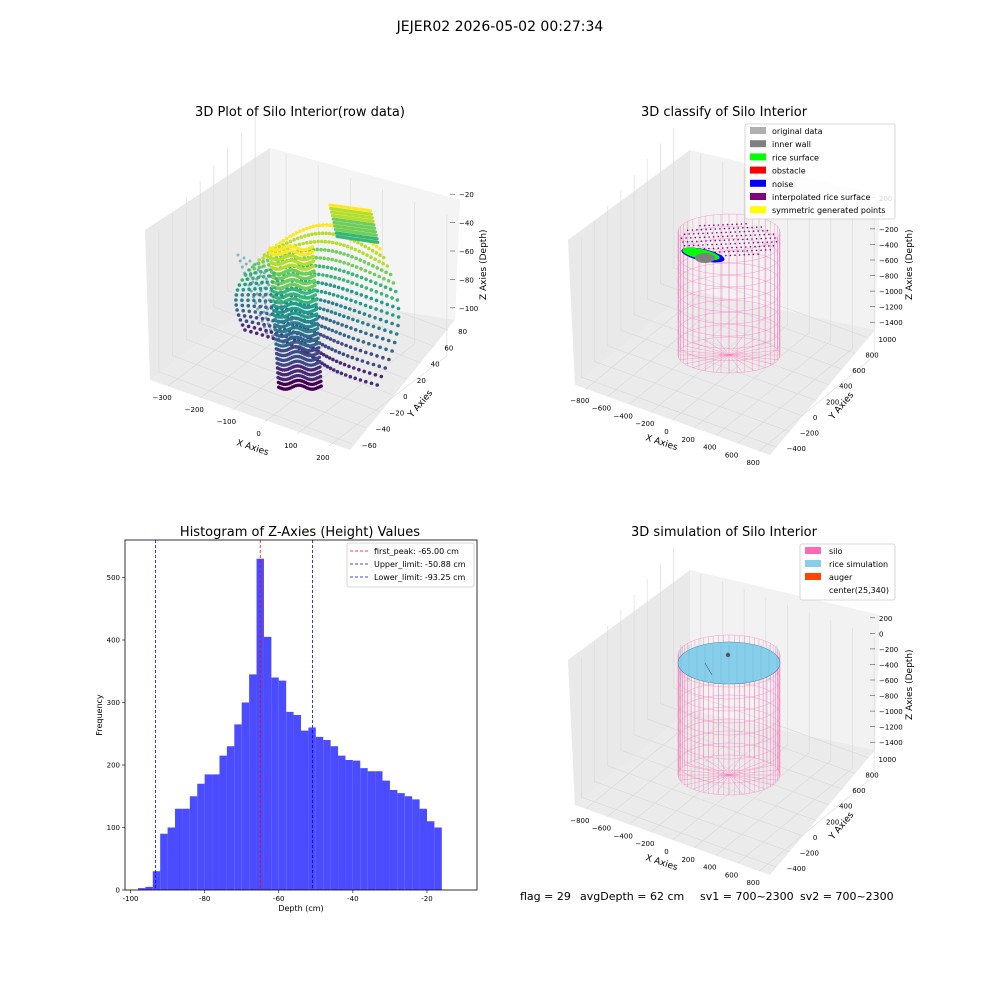 The height and width of the screenshot is (1000, 1000). Describe the element at coordinates (300, 112) in the screenshot. I see `panel-raw-title: 3D Plot of Silo Interior(row data)` at that location.